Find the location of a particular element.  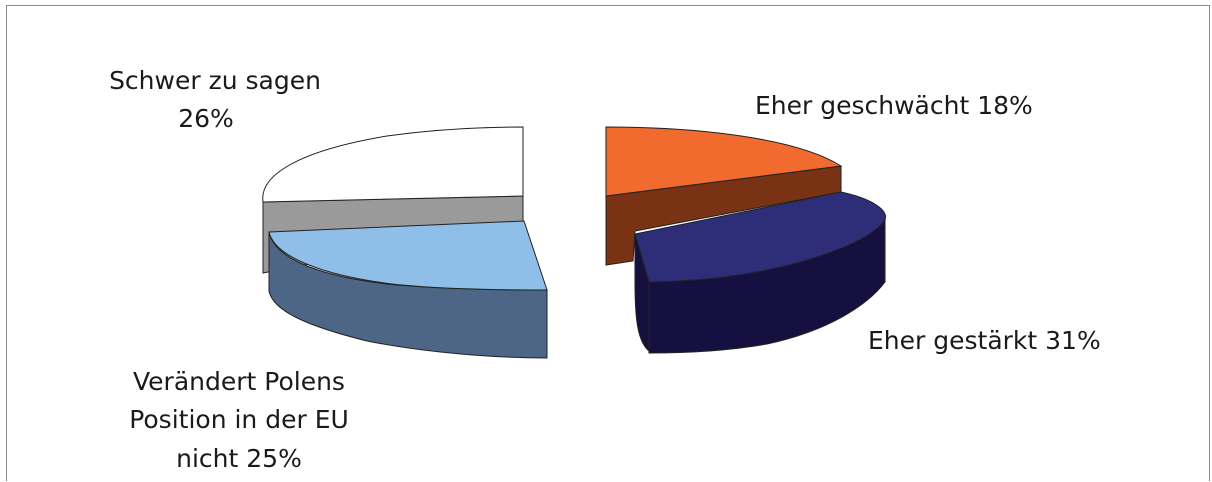

label-eher-gestaerkt: Eher gestärkt 31% is located at coordinates (984, 340).